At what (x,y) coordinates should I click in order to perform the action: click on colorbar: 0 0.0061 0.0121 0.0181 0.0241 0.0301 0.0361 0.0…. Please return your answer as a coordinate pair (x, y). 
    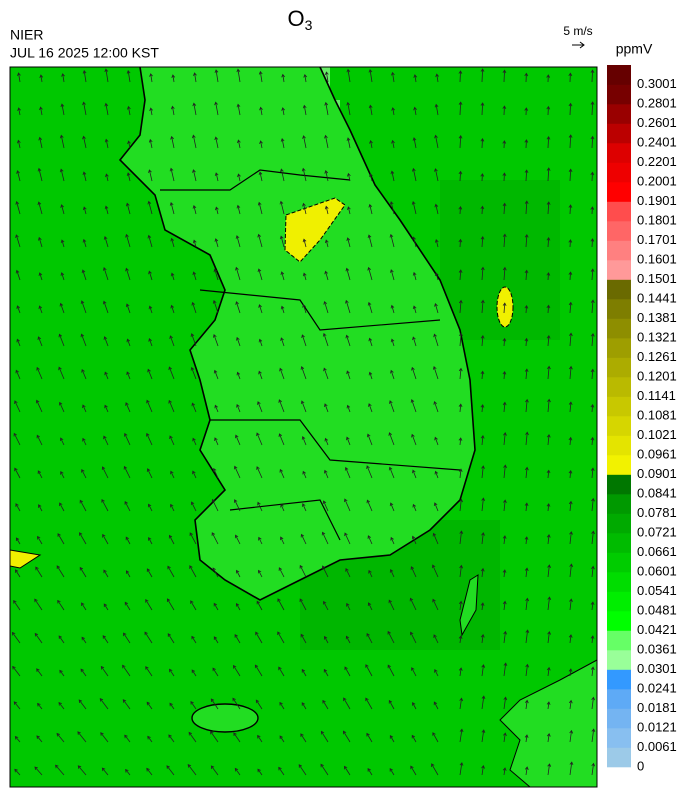
    Looking at the image, I should click on (642, 419).